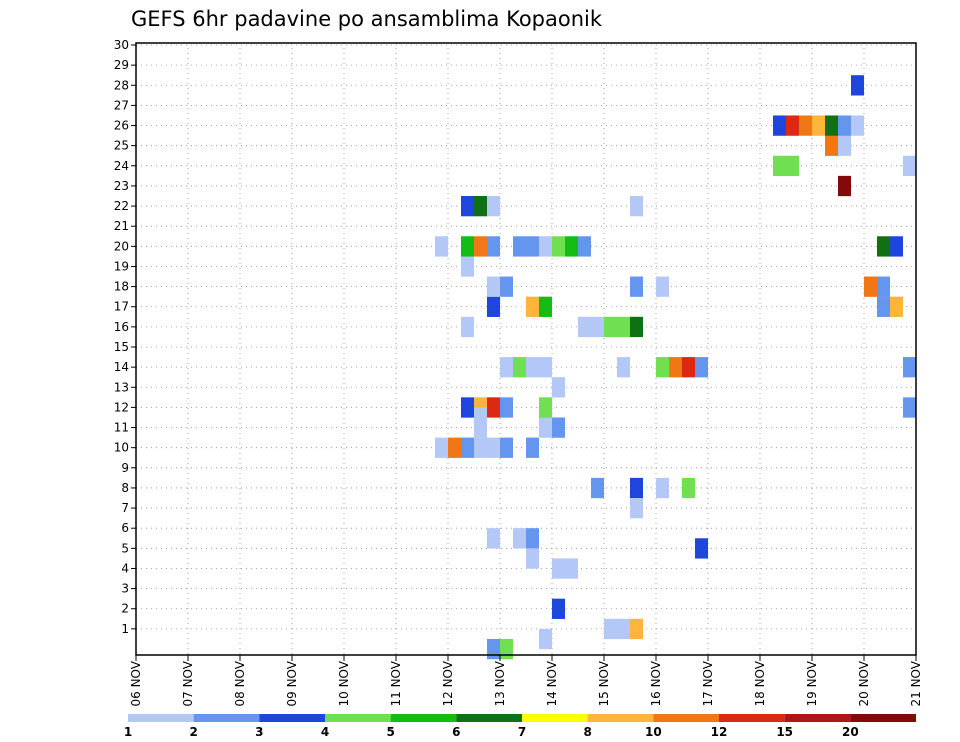 The height and width of the screenshot is (742, 960). What do you see at coordinates (719, 732) in the screenshot?
I see `legend-label: 12` at bounding box center [719, 732].